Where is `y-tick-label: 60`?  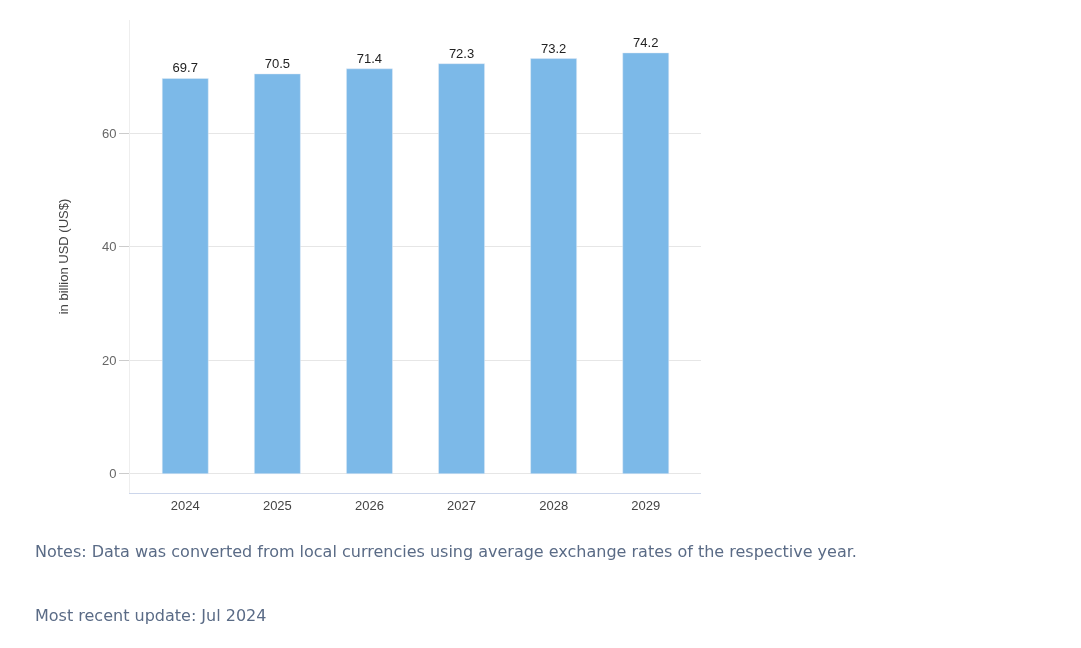
y-tick-label: 60 is located at coordinates (109, 133).